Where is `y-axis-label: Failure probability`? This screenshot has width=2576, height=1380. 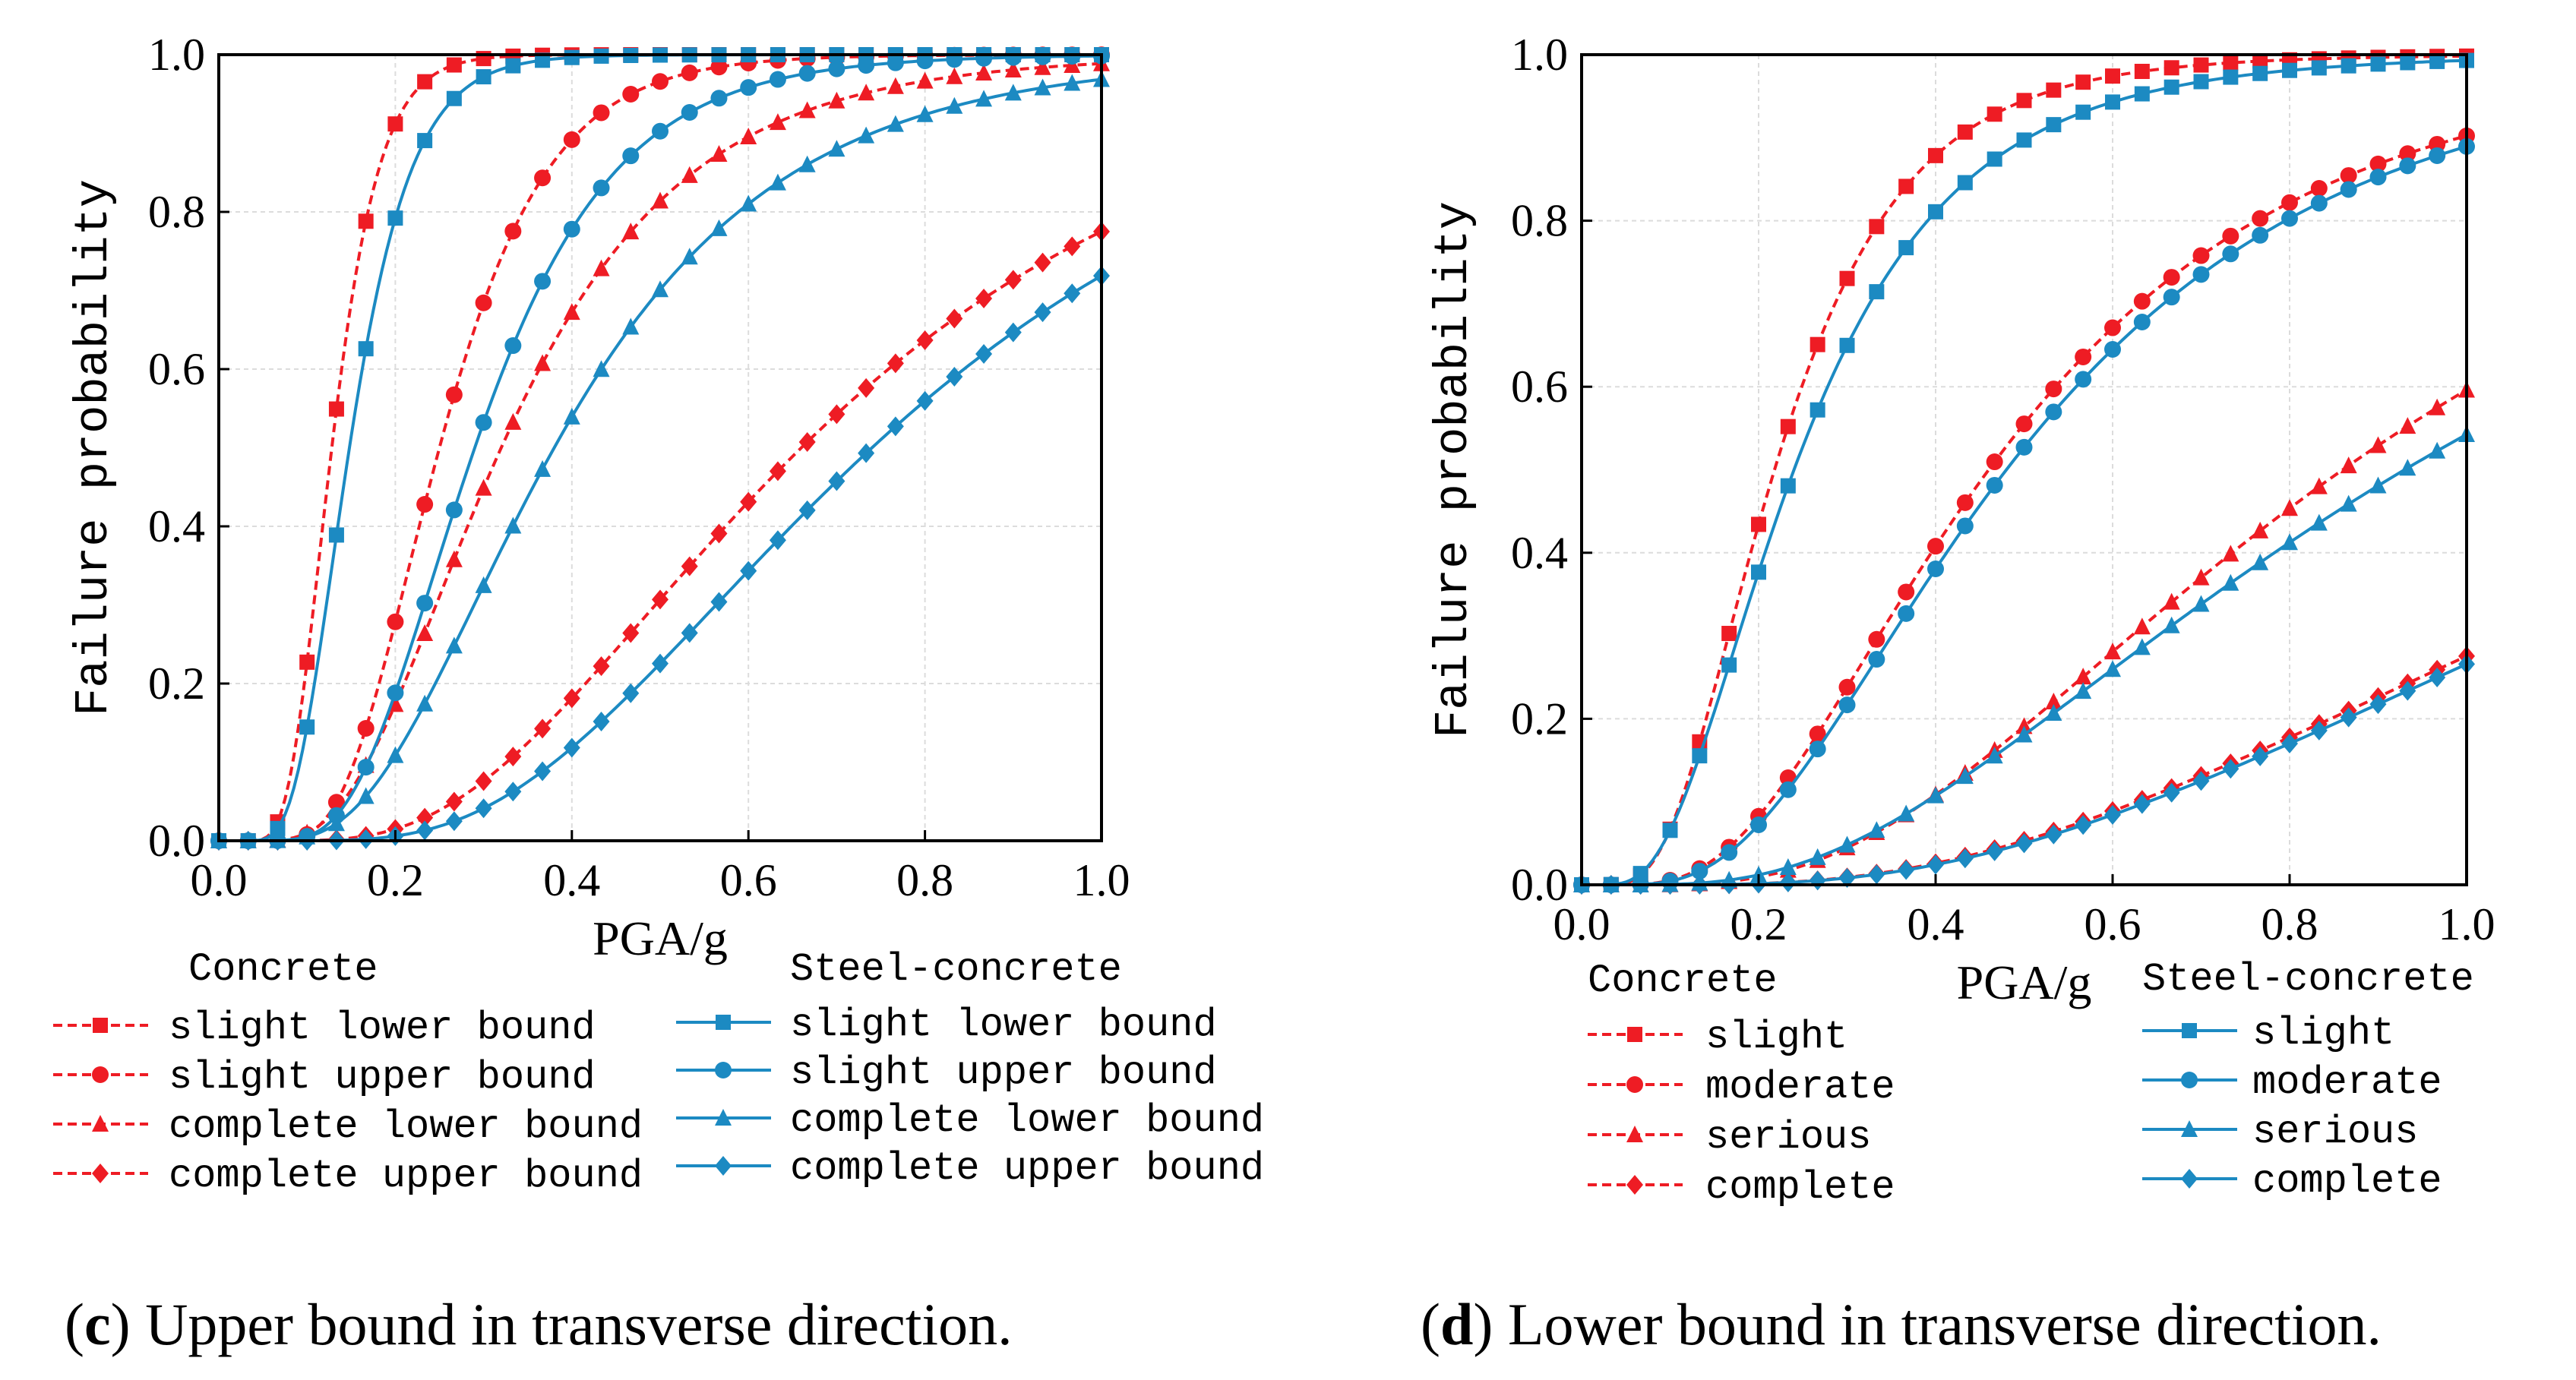 y-axis-label: Failure probability is located at coordinates (1454, 469).